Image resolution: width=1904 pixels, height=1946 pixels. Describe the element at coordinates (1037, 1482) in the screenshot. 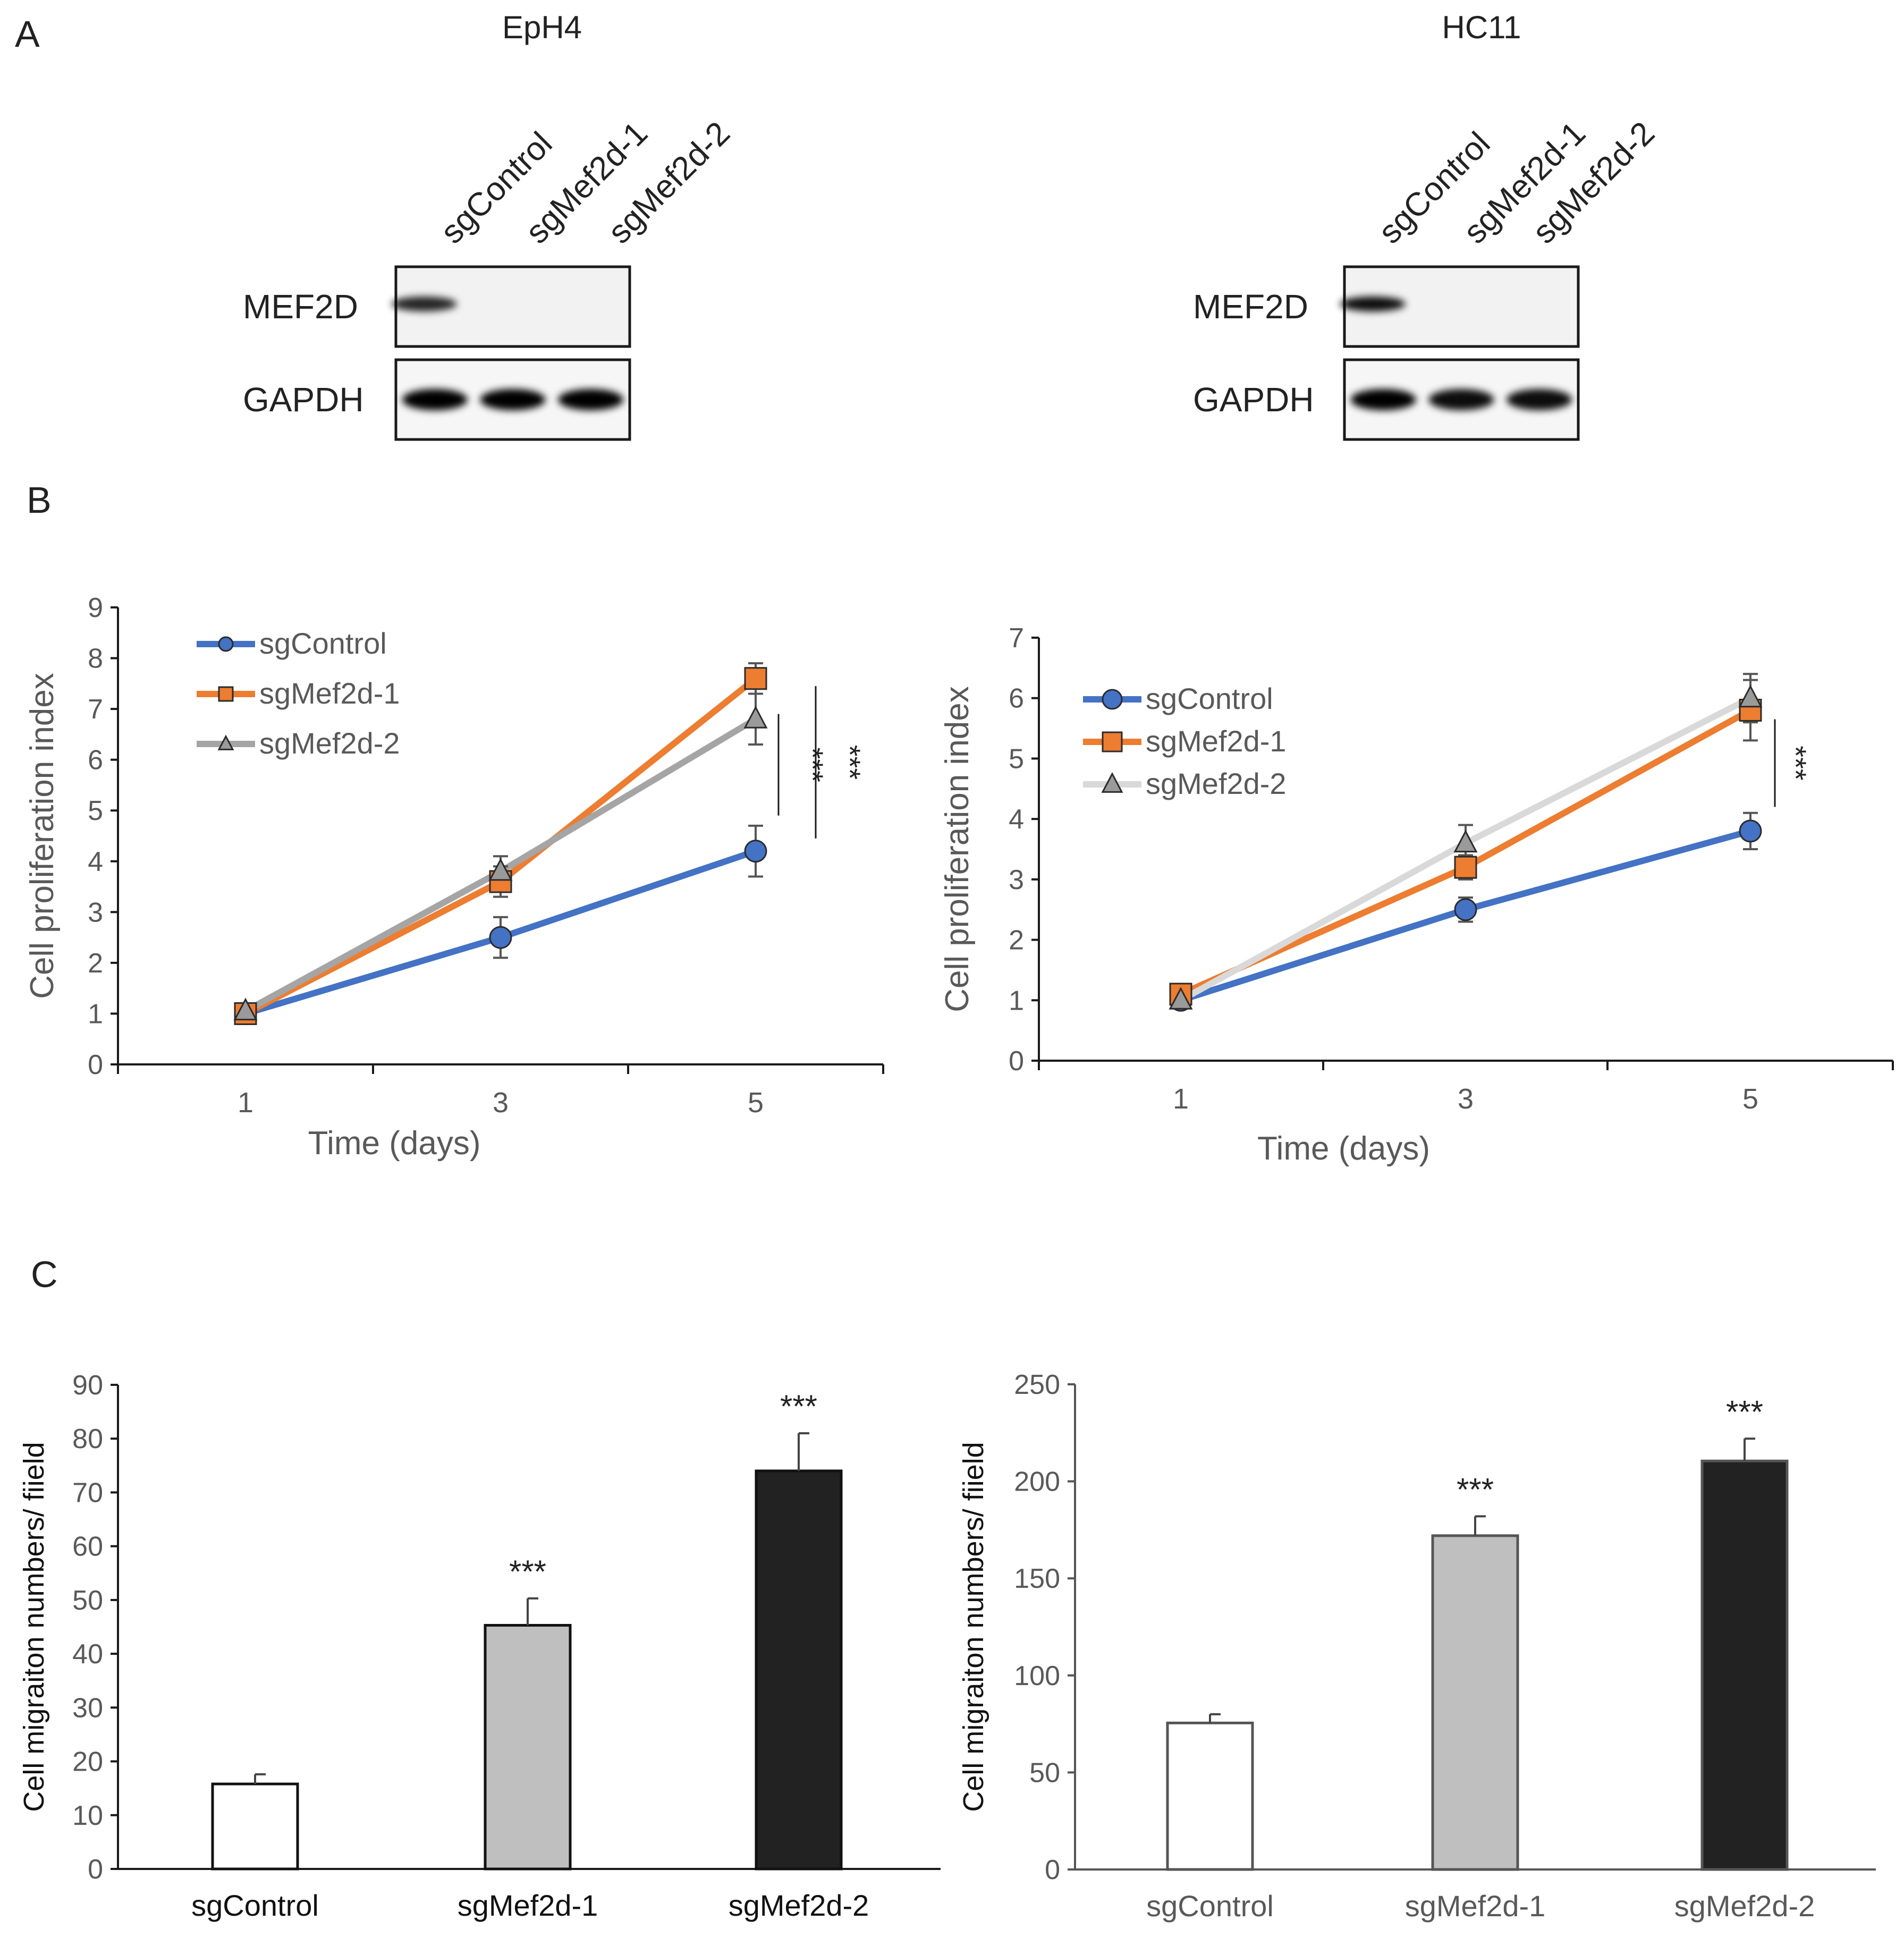

I see `y-tick-label: 200` at that location.